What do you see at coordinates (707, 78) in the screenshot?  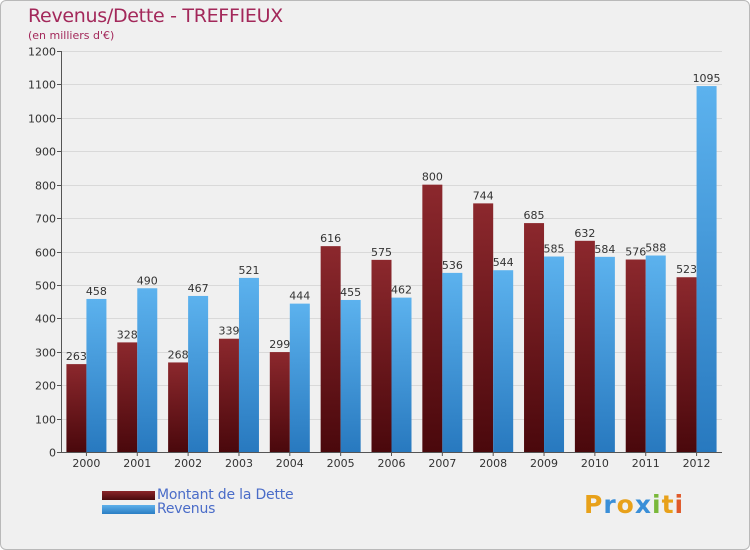 I see `data-label-revenus: 1095` at bounding box center [707, 78].